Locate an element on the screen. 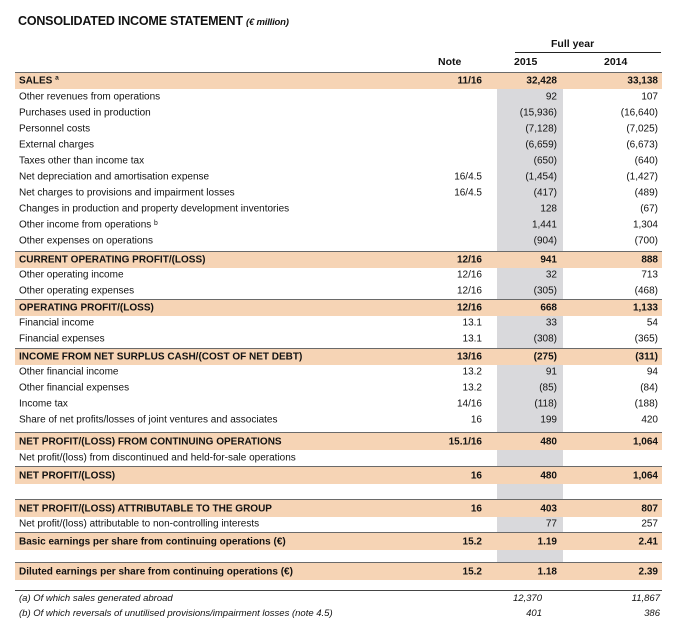 Image resolution: width=674 pixels, height=635 pixels. table-row: Financial income 13.1 33 54 is located at coordinates (338, 323).